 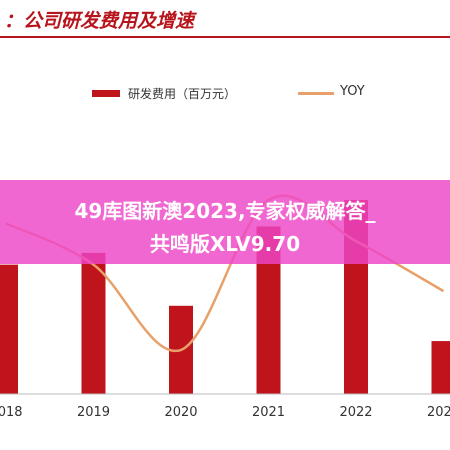 I want to click on legend-bar-swatch, so click(x=106, y=93).